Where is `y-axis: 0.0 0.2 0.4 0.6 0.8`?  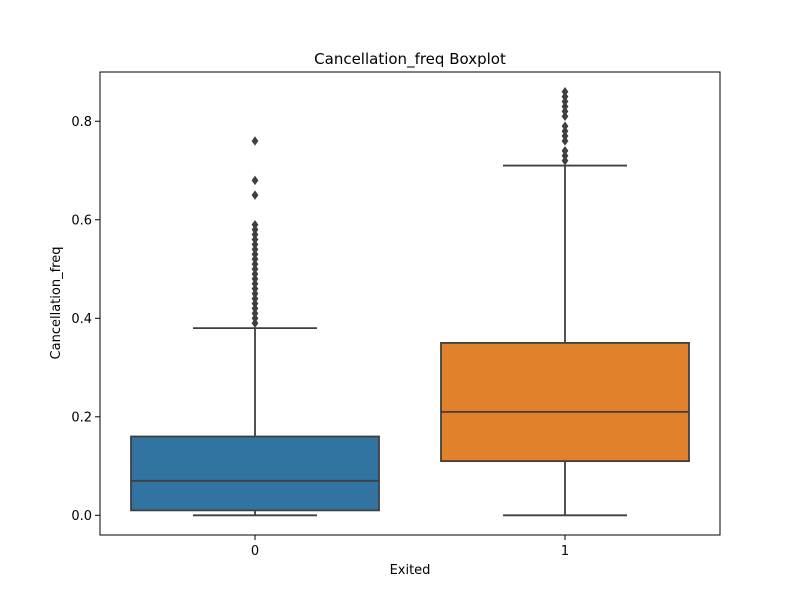 y-axis: 0.0 0.2 0.4 0.6 0.8 is located at coordinates (85, 319).